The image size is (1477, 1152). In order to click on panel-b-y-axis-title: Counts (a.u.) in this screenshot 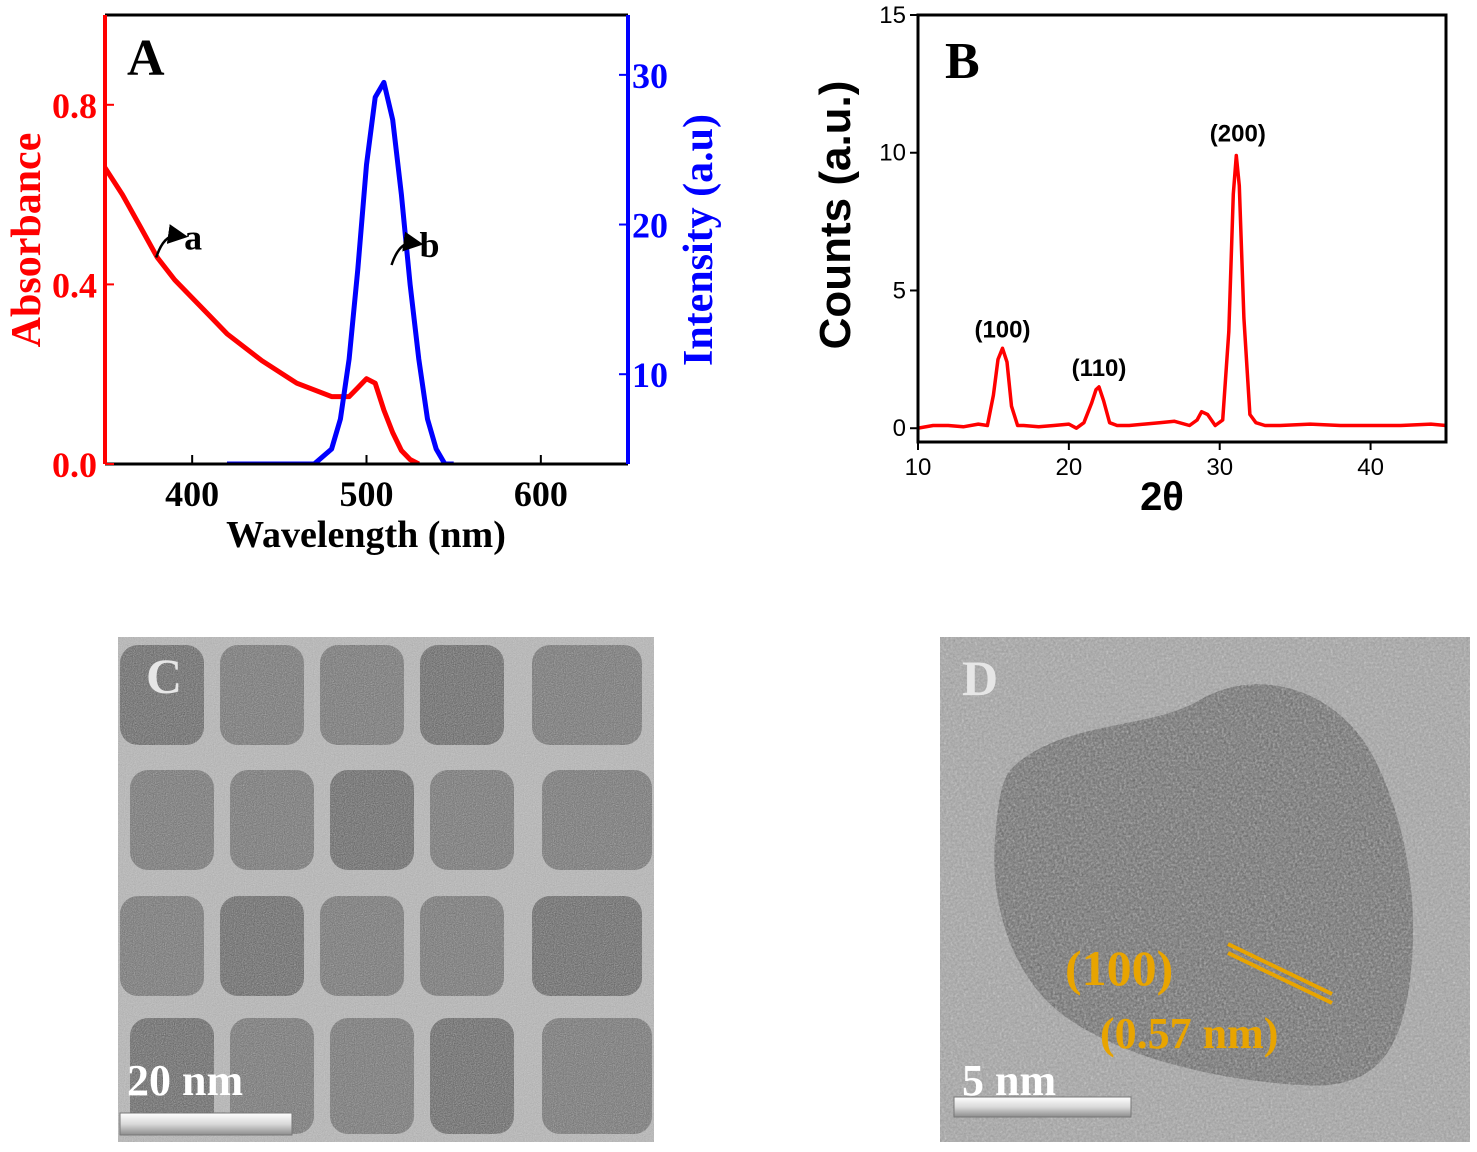, I will do `click(835, 215)`.